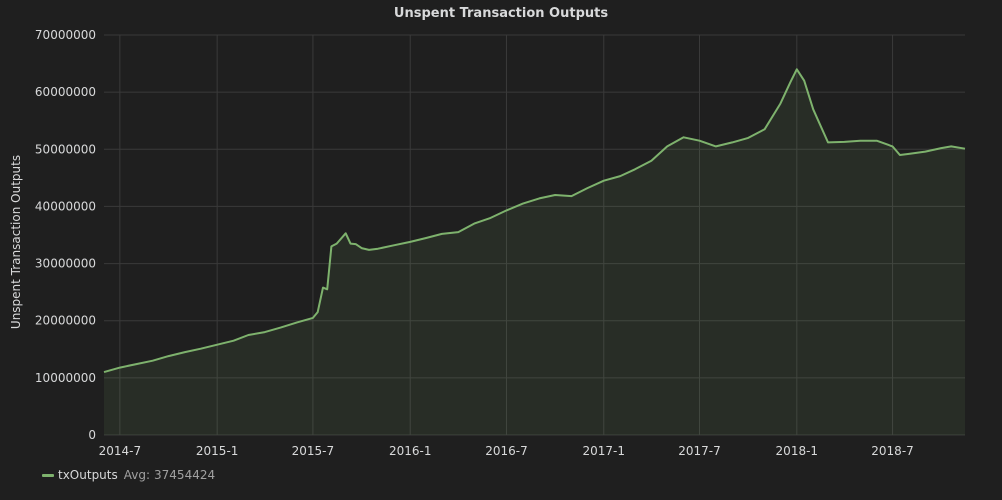 The height and width of the screenshot is (500, 1002). Describe the element at coordinates (88, 475) in the screenshot. I see `legend-series-name: txOutputs` at that location.